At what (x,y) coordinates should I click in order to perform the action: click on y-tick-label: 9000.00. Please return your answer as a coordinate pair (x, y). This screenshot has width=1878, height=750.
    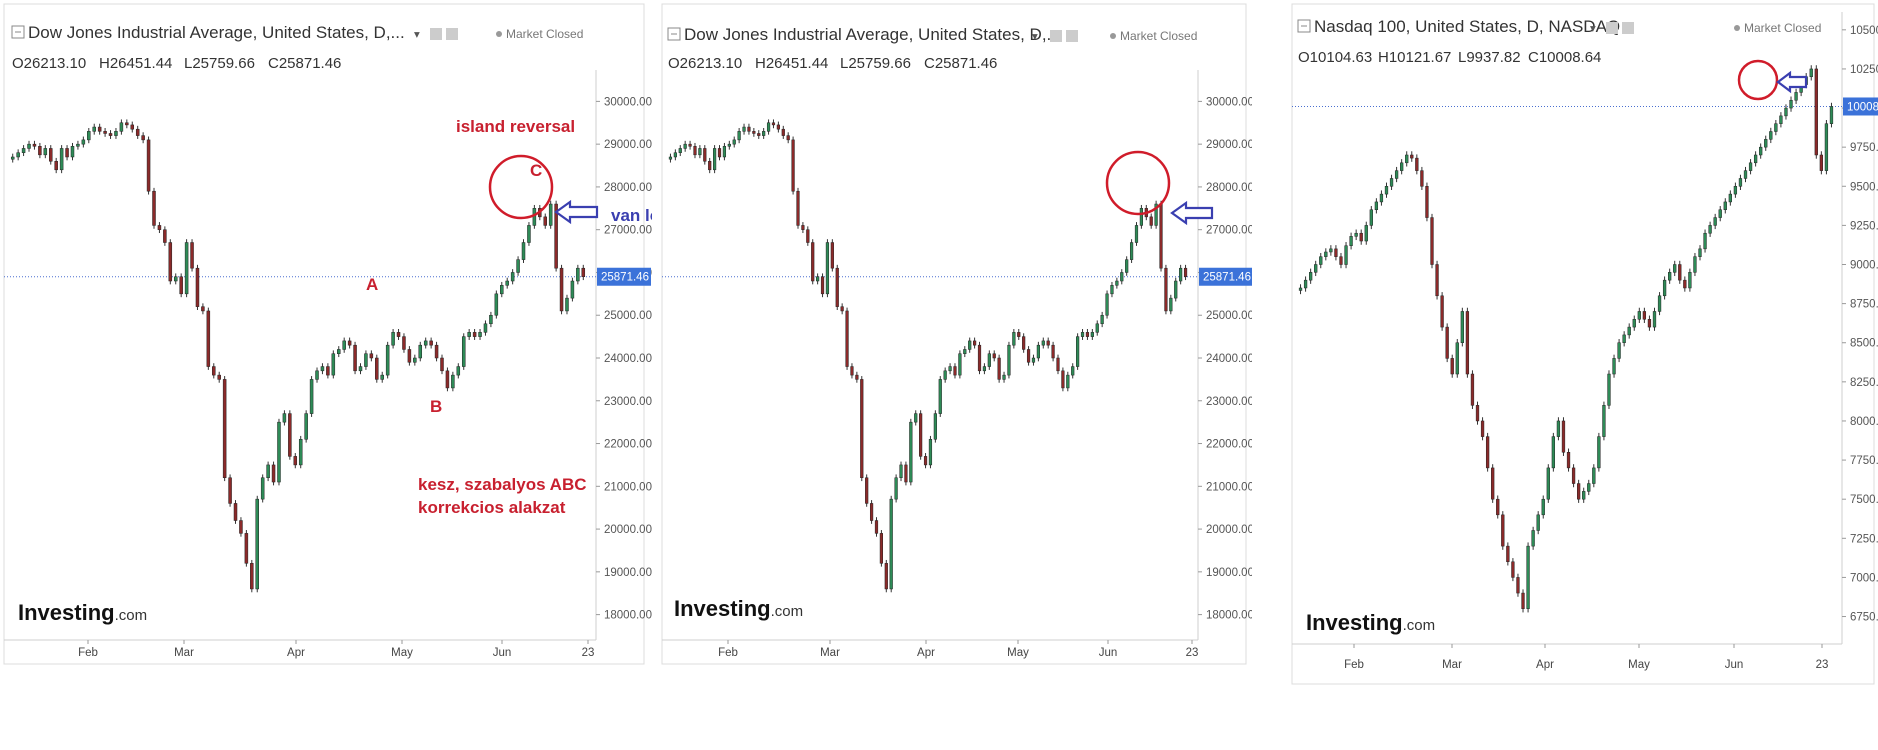
    Looking at the image, I should click on (1864, 266).